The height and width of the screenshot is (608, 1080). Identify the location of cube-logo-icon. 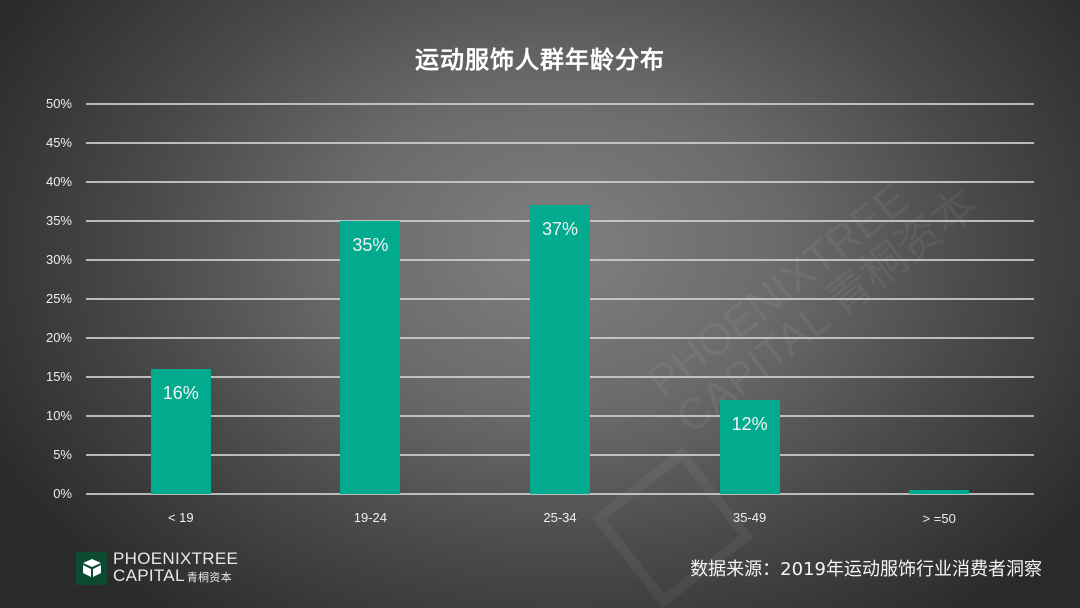
(91, 568).